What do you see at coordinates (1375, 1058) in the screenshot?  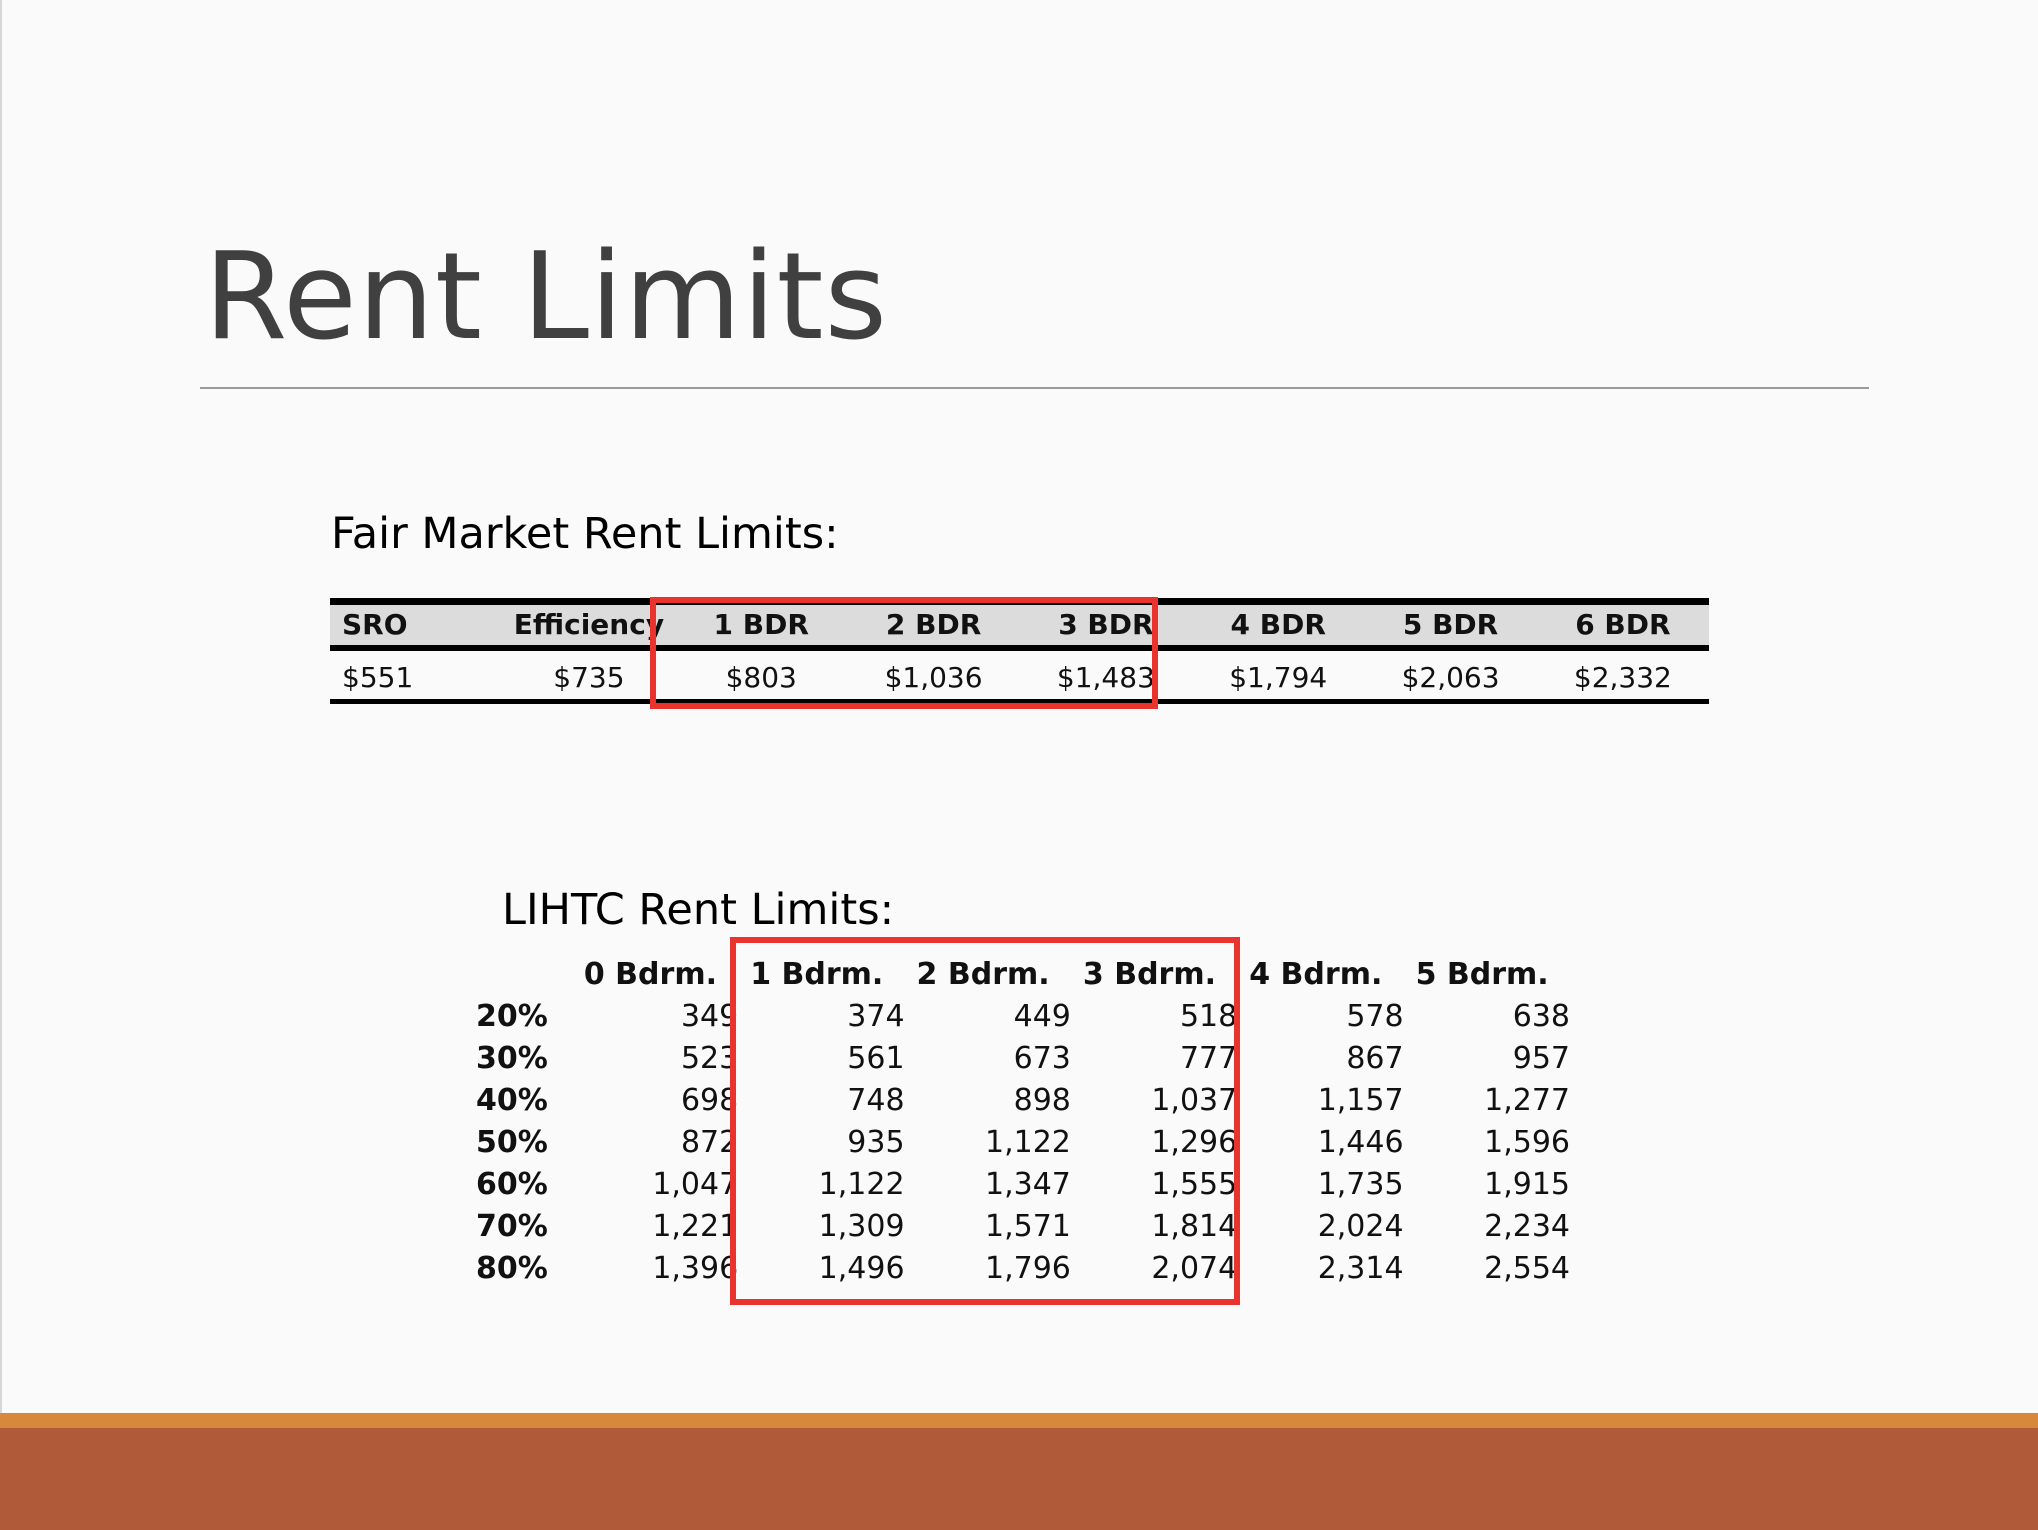 I see `lihtc-value-cell: 867` at bounding box center [1375, 1058].